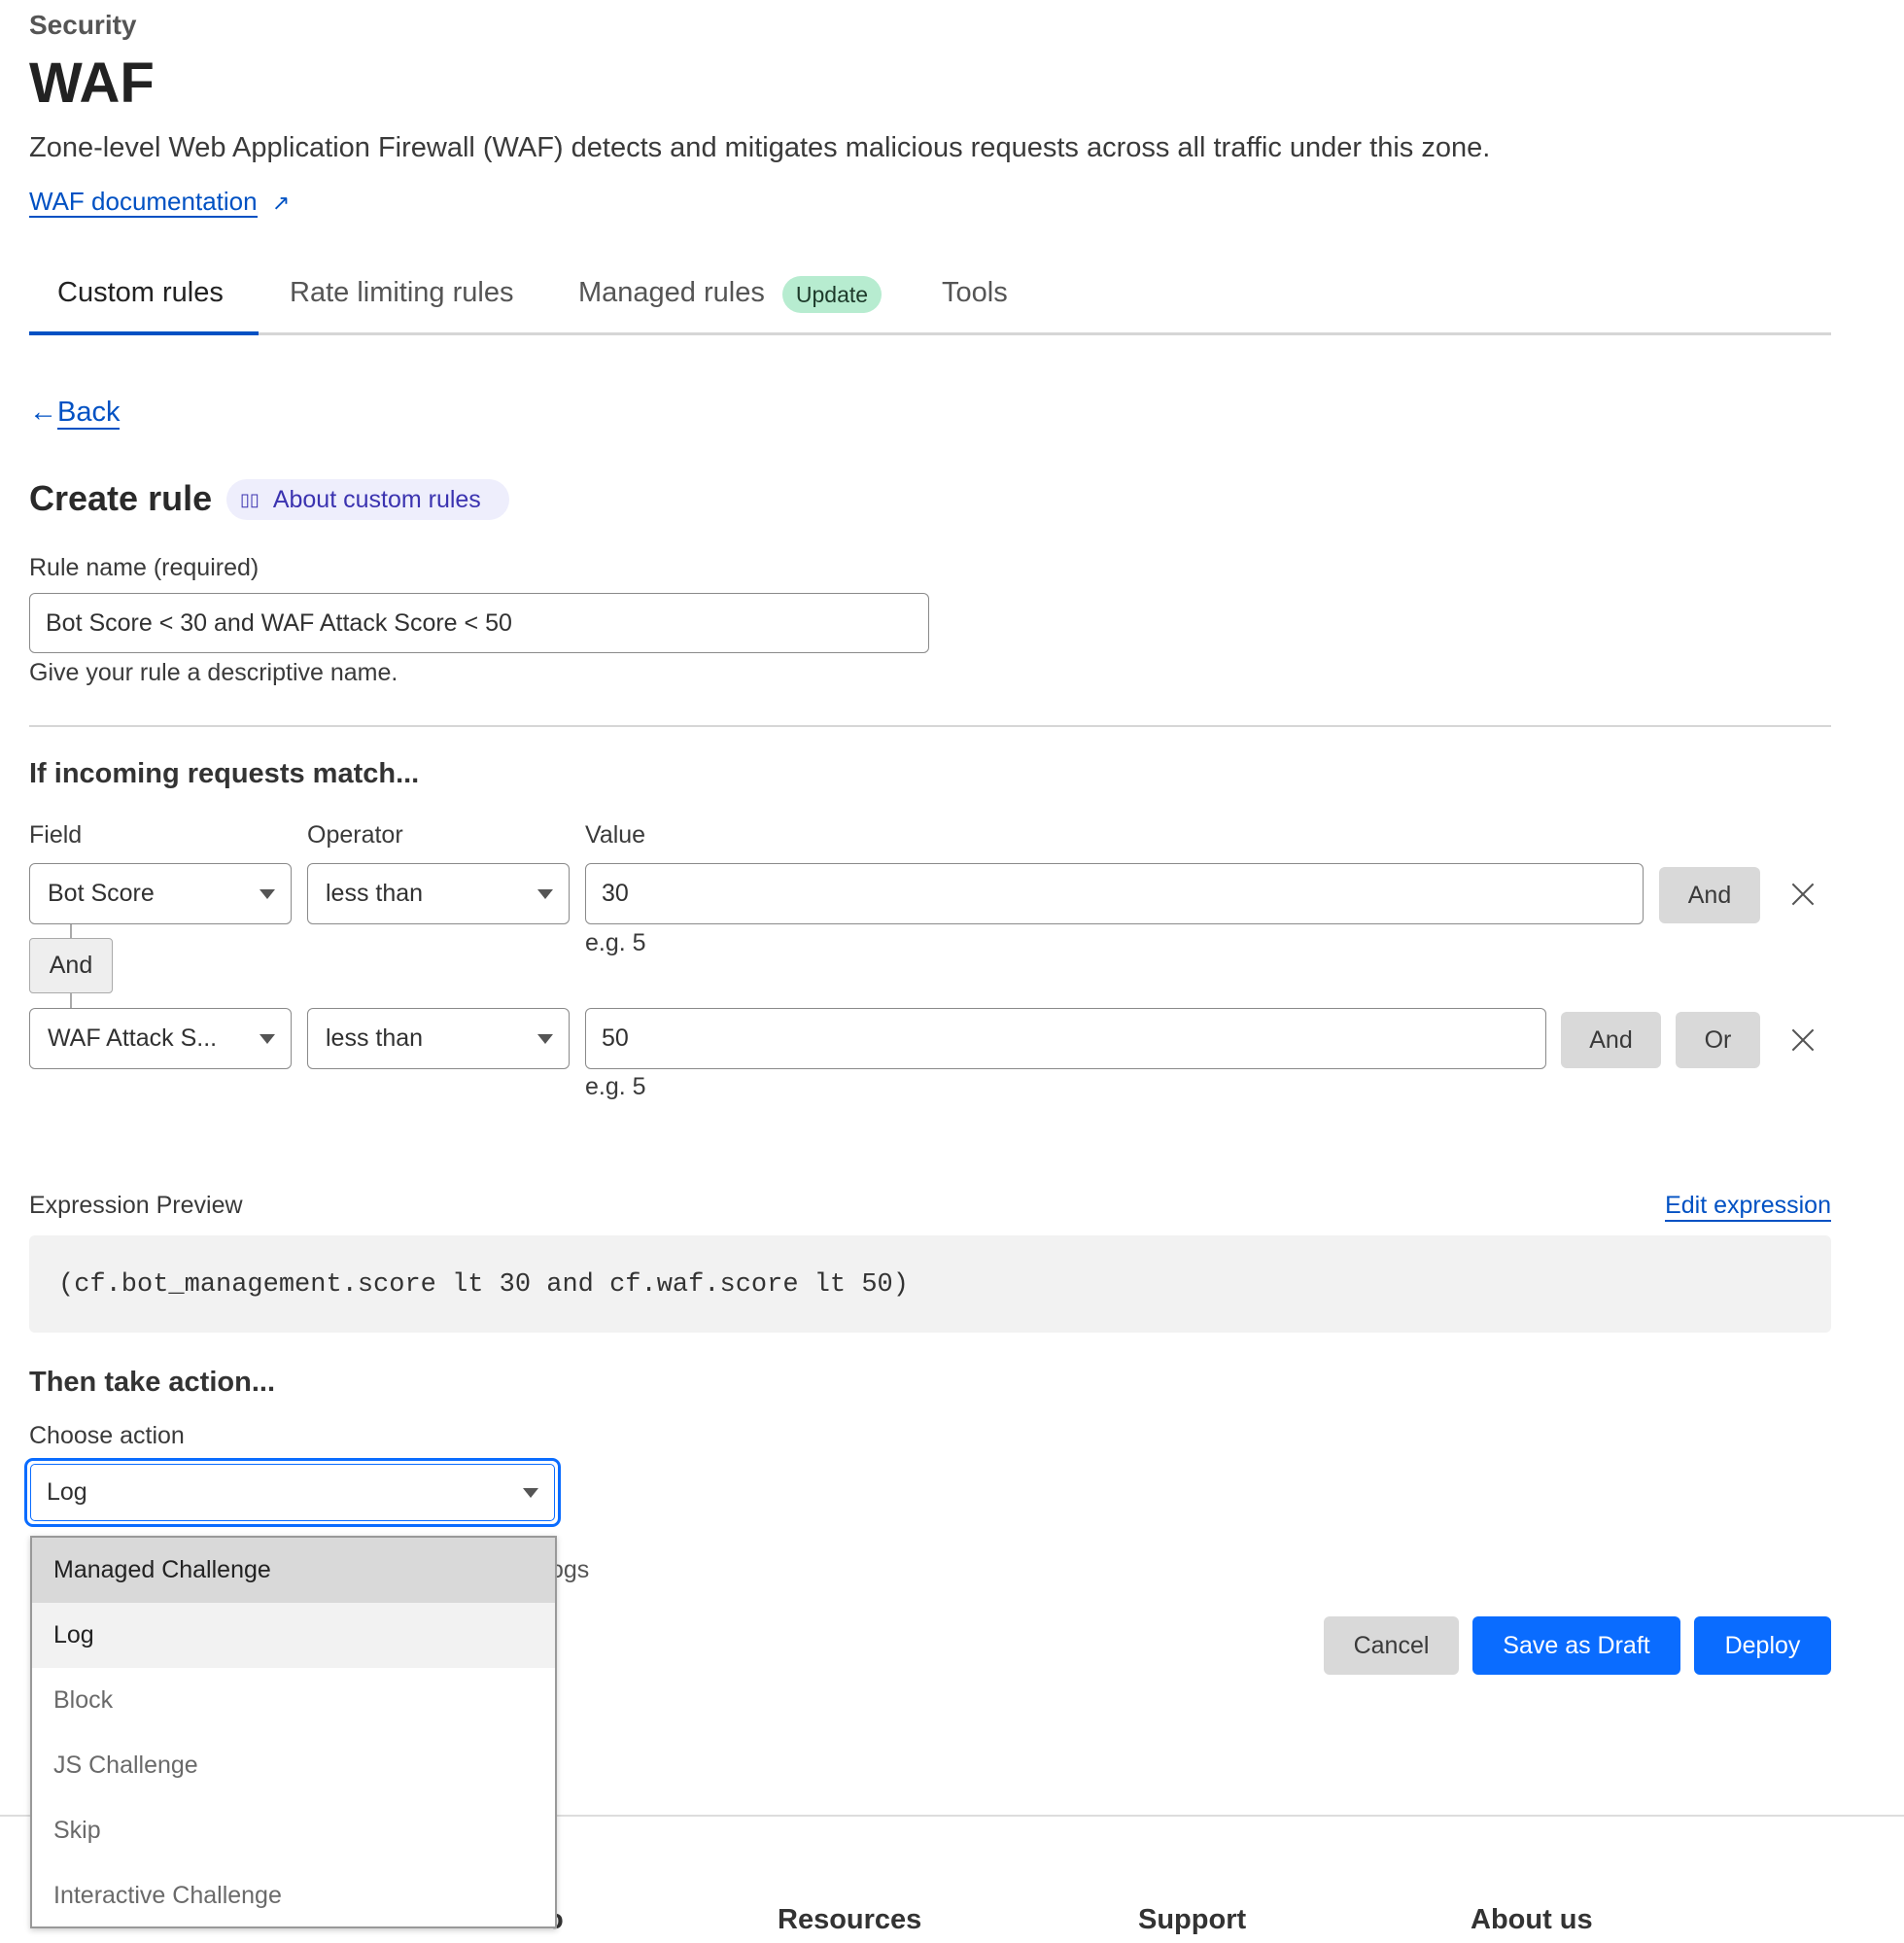 This screenshot has width=1904, height=1943. I want to click on field-value: Bot Score, so click(101, 893).